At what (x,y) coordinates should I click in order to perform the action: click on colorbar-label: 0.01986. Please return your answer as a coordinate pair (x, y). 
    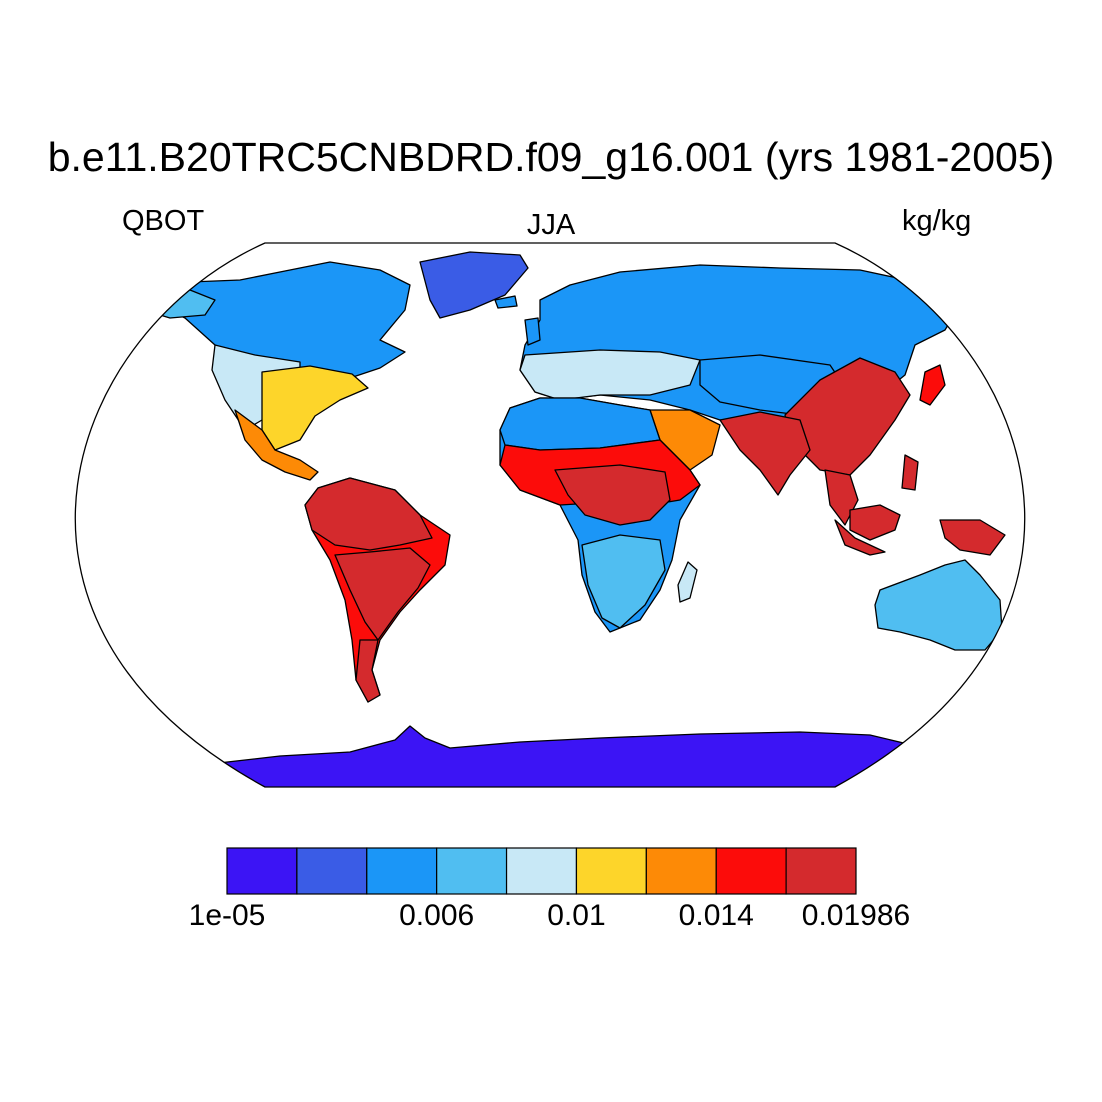
    Looking at the image, I should click on (856, 915).